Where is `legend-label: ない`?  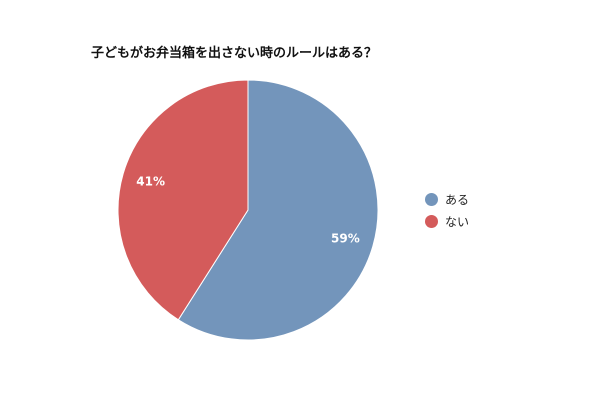
legend-label: ない is located at coordinates (457, 222).